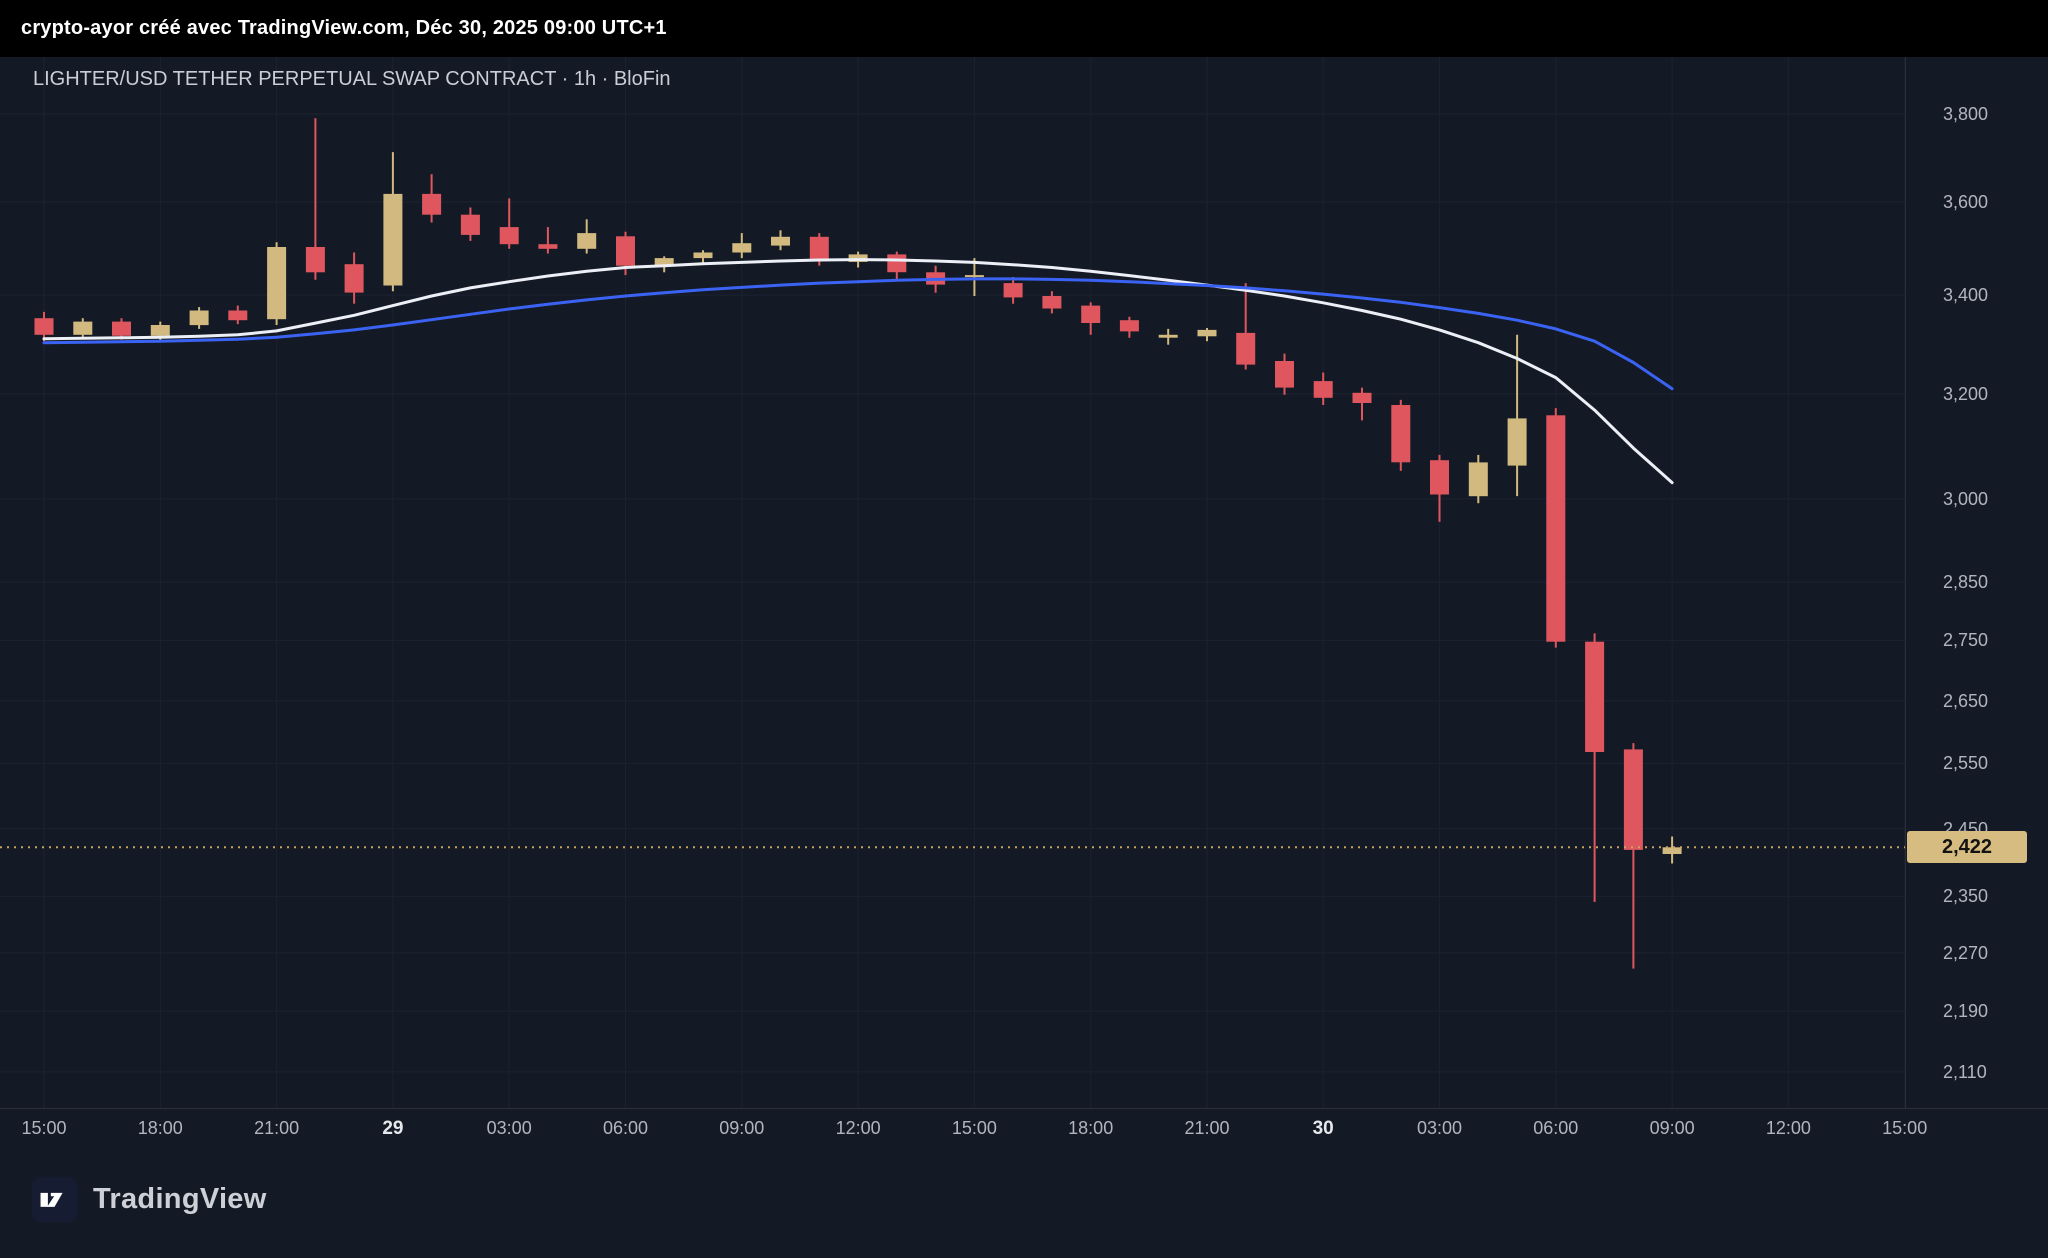  I want to click on time-tick-label: 30, so click(1323, 1128).